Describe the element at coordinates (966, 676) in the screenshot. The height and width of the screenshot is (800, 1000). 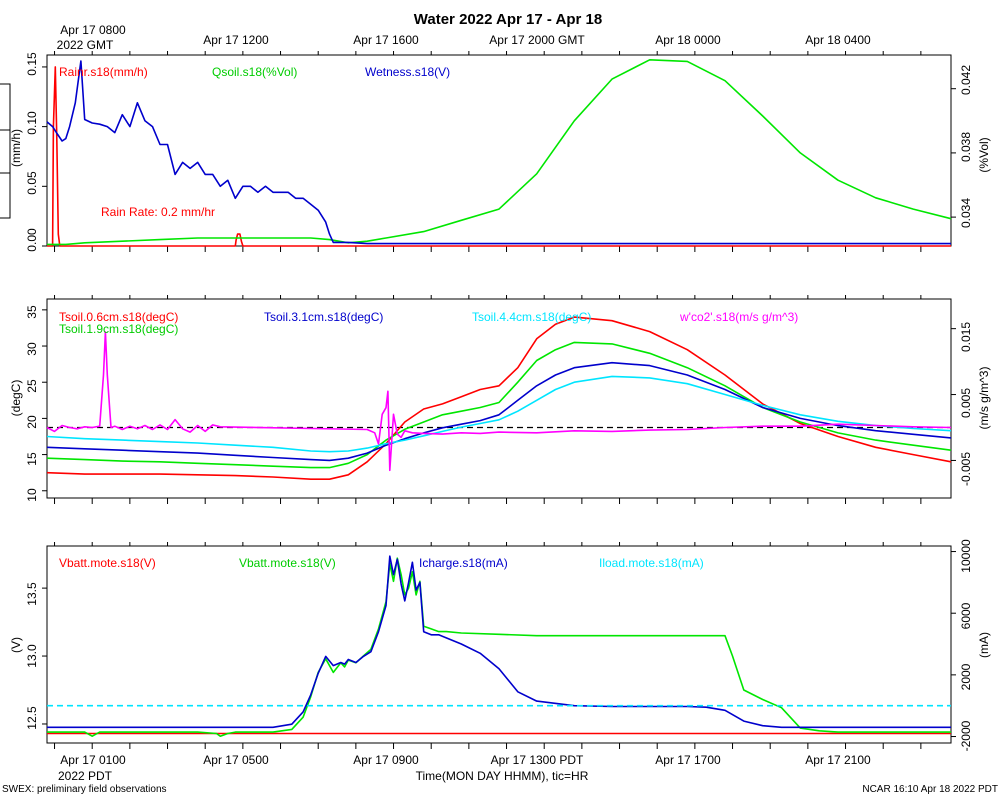
I see `y-tick-label-right: 2000` at that location.